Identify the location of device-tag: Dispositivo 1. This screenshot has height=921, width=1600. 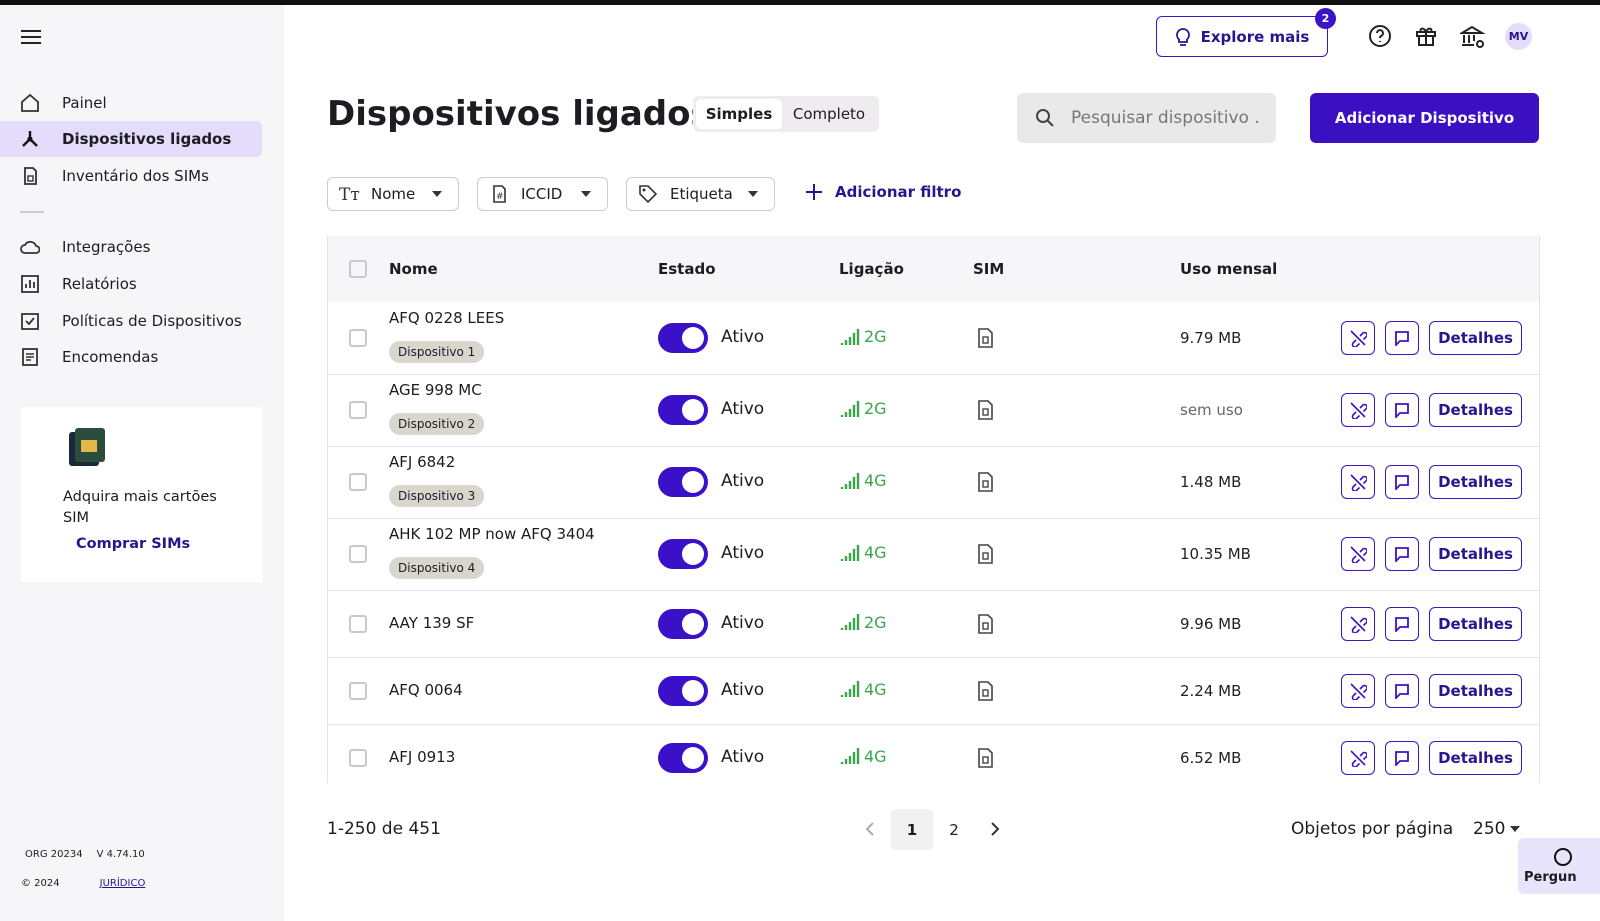
(437, 352).